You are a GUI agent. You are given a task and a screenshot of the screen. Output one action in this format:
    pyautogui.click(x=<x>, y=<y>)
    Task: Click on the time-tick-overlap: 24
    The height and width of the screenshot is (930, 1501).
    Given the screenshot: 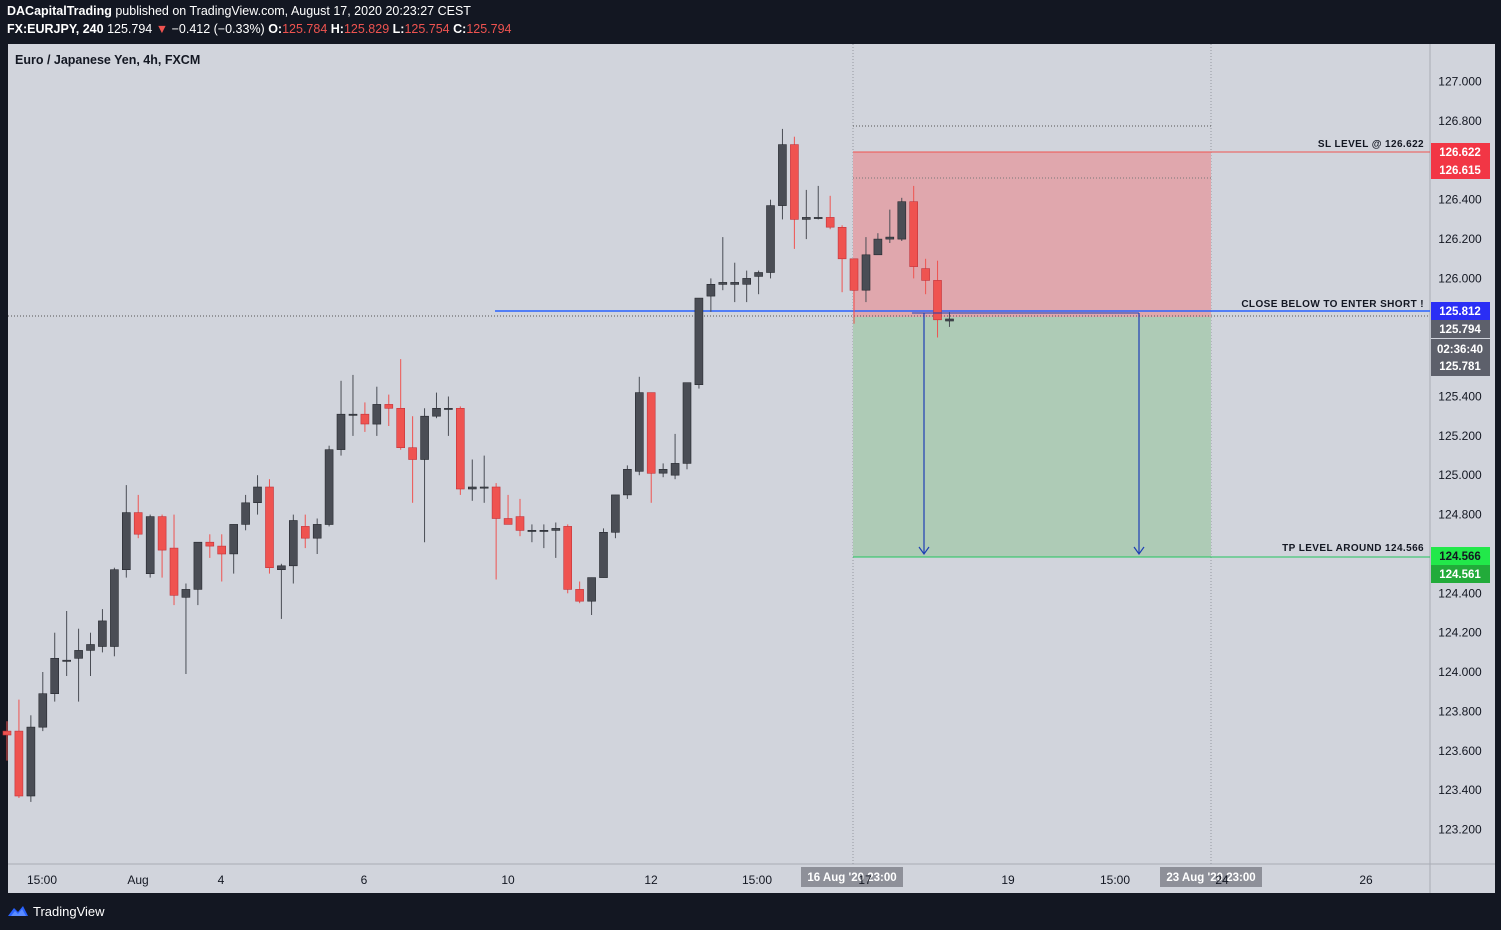 What is the action you would take?
    pyautogui.click(x=1222, y=880)
    